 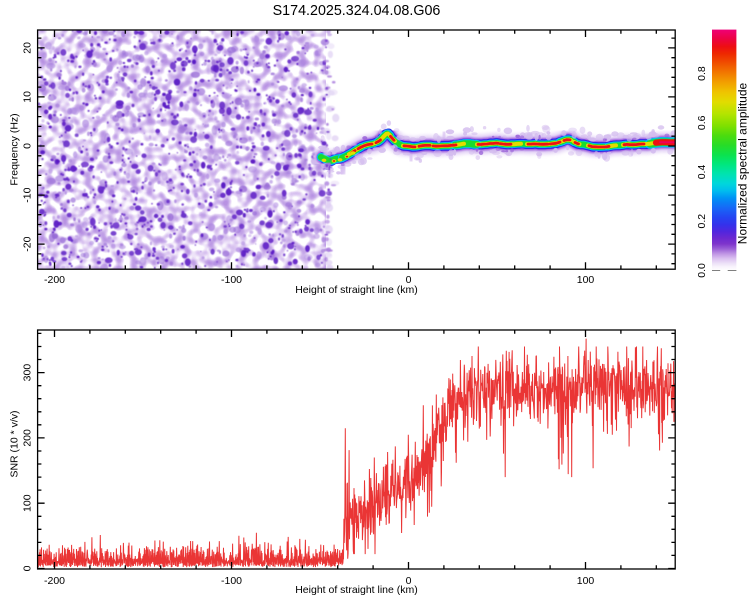 What do you see at coordinates (27, 373) in the screenshot?
I see `svg-text: 300` at bounding box center [27, 373].